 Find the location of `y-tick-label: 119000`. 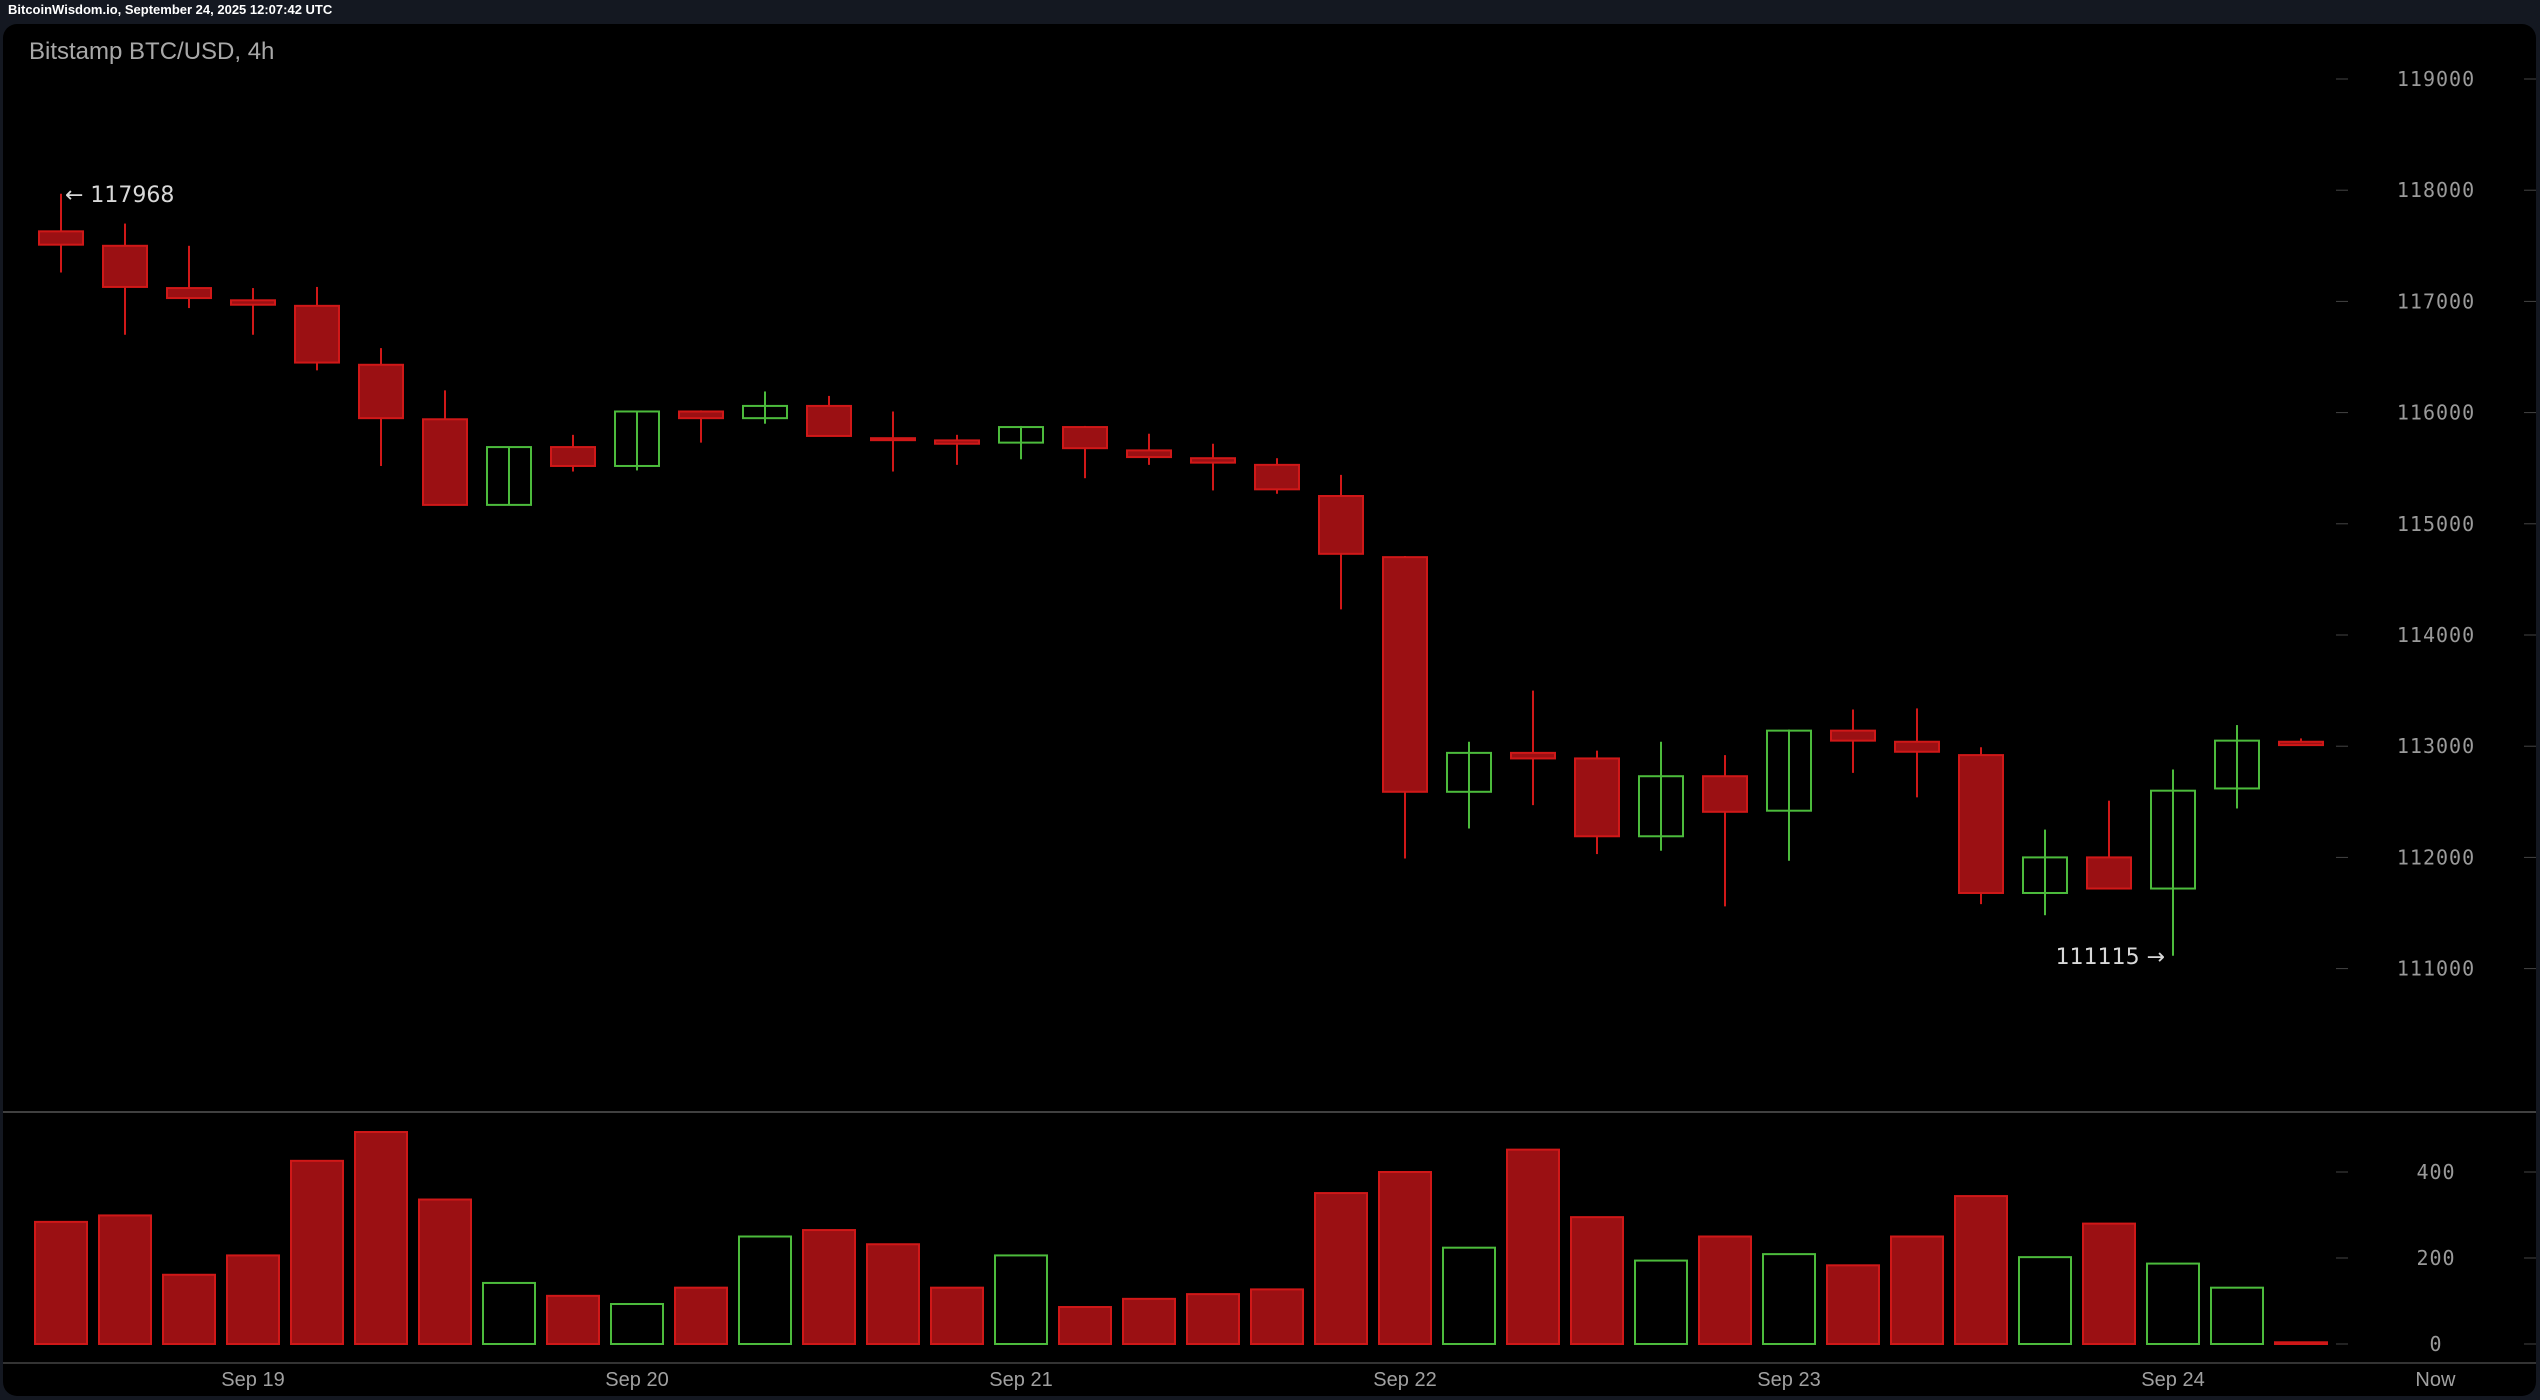

y-tick-label: 119000 is located at coordinates (2436, 79).